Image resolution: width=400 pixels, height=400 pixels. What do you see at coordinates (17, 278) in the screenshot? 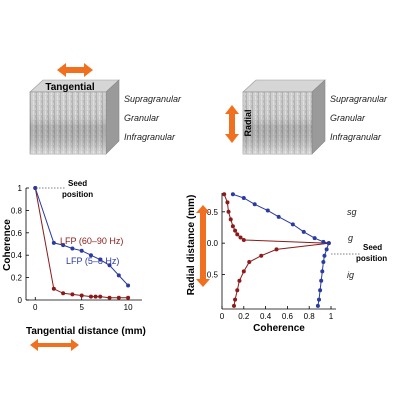
I see `y-tick-label: 0.2` at bounding box center [17, 278].